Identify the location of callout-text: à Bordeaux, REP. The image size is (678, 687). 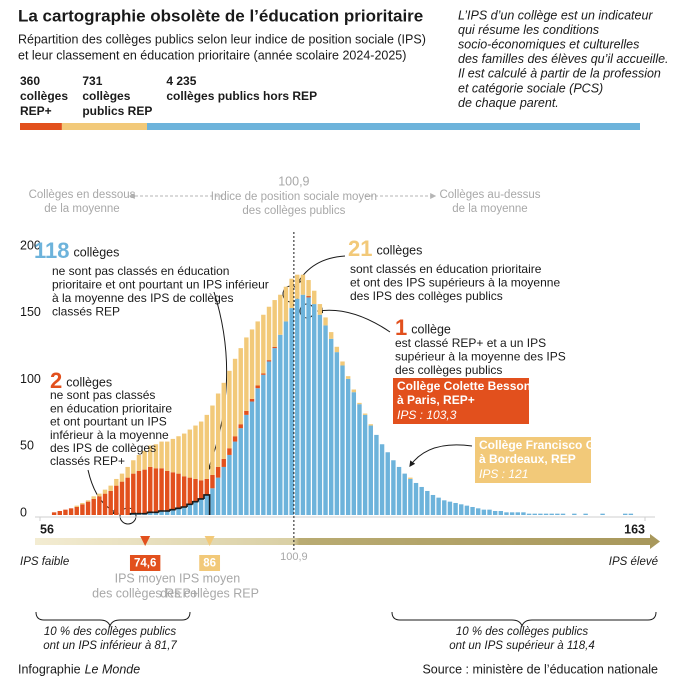
(527, 459).